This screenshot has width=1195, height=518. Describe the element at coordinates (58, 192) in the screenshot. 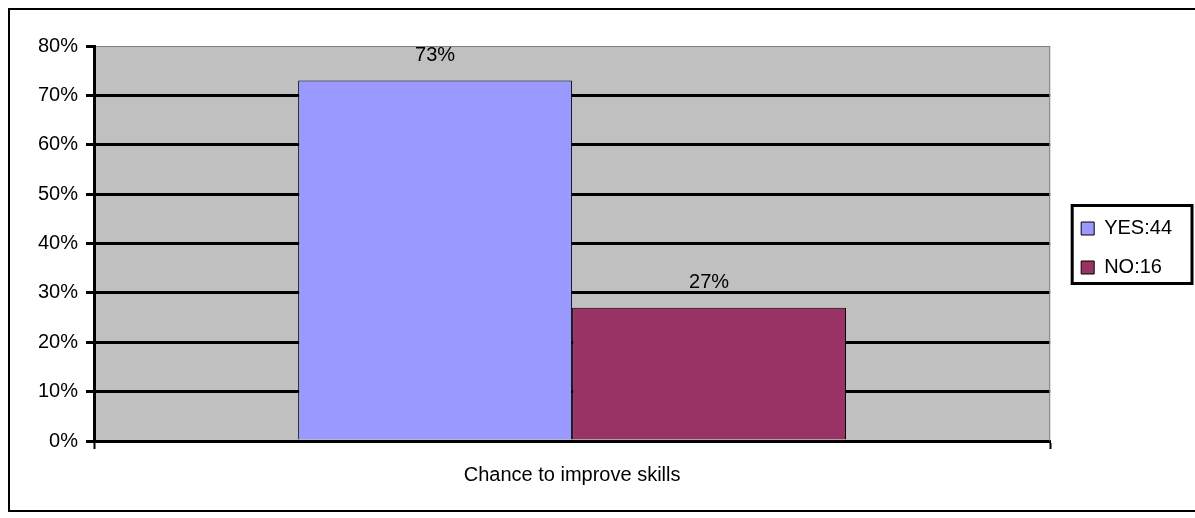

I see `y-tick-label: 50%` at that location.